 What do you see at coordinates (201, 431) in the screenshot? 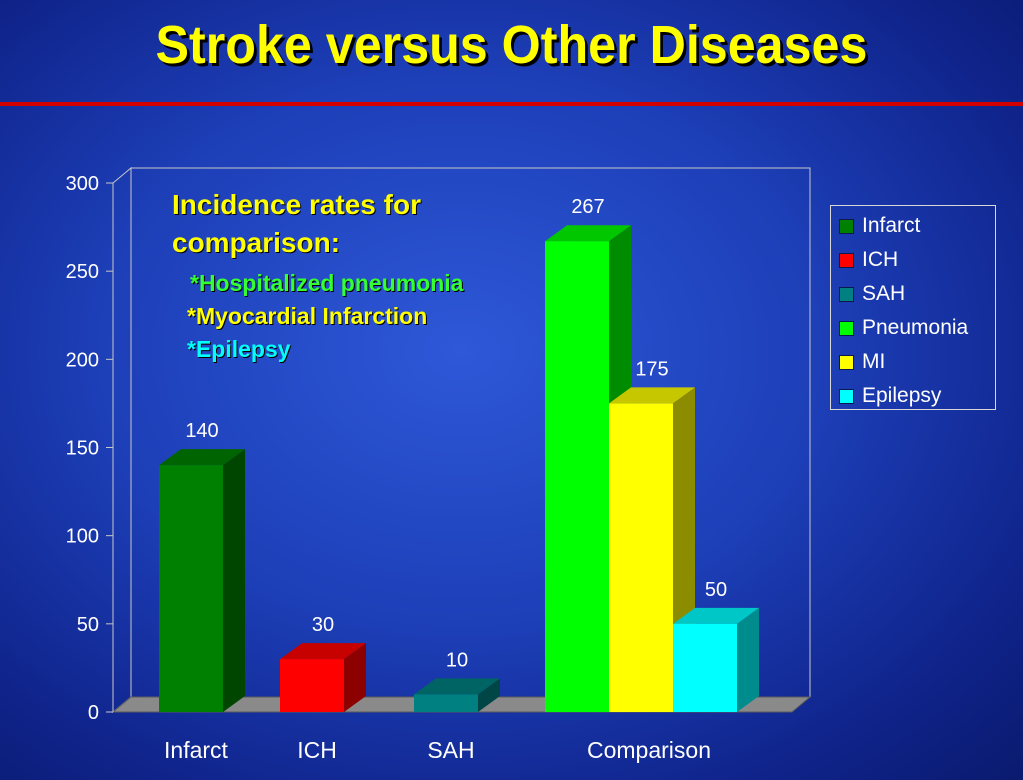
I see `data-label-infarct: 140` at bounding box center [201, 431].